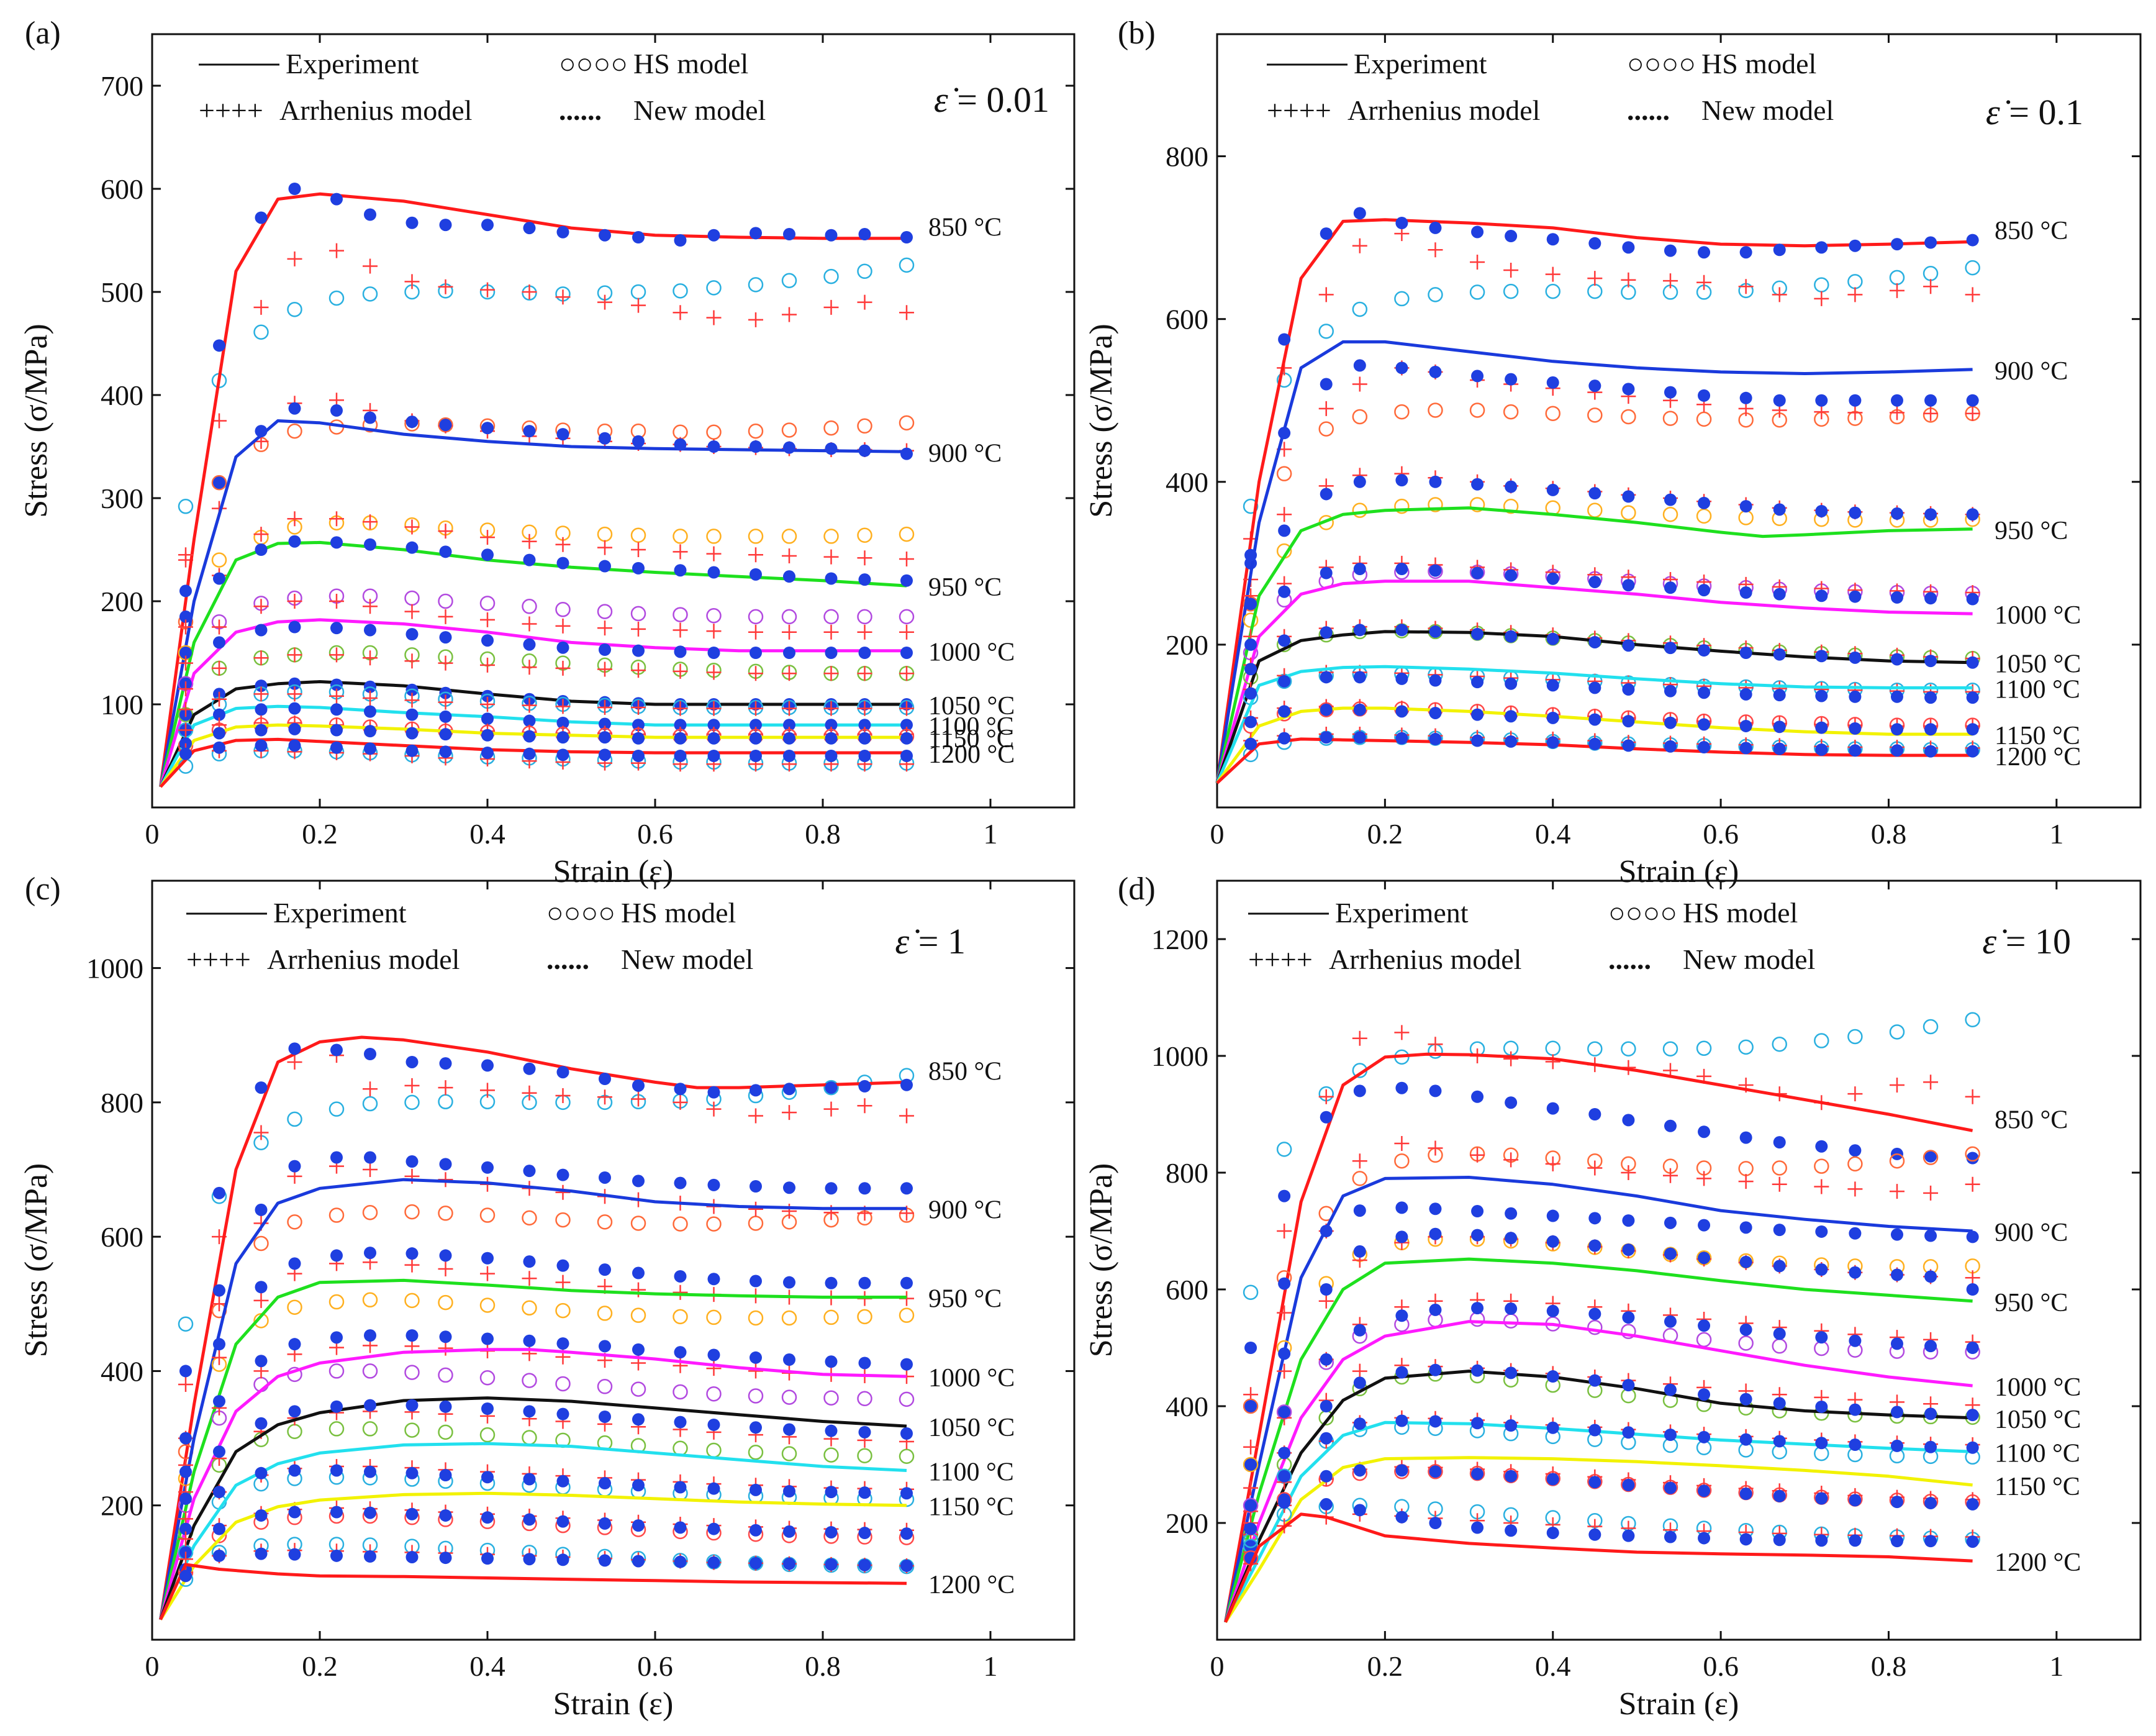 This screenshot has width=2156, height=1736. Describe the element at coordinates (593, 64) in the screenshot. I see `legend-hs-marker: ○○○○` at that location.